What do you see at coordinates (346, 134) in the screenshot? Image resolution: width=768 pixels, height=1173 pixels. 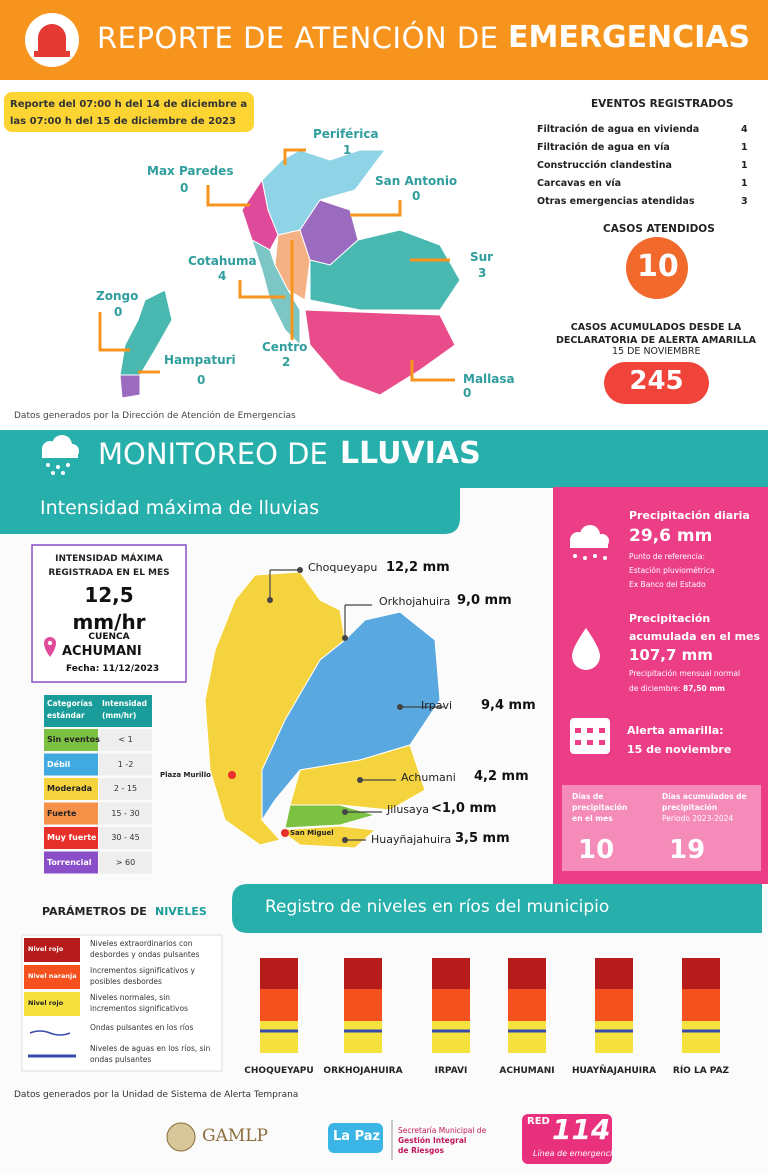 I see `district-name: Periférica` at bounding box center [346, 134].